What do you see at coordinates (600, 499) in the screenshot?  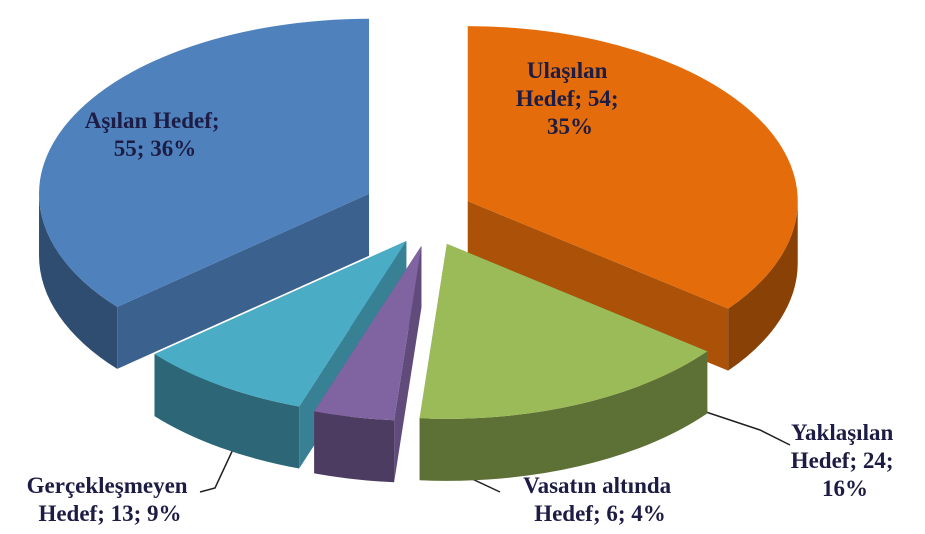 I see `data-label: Vasatın altında Hedef; 6; 4%` at bounding box center [600, 499].